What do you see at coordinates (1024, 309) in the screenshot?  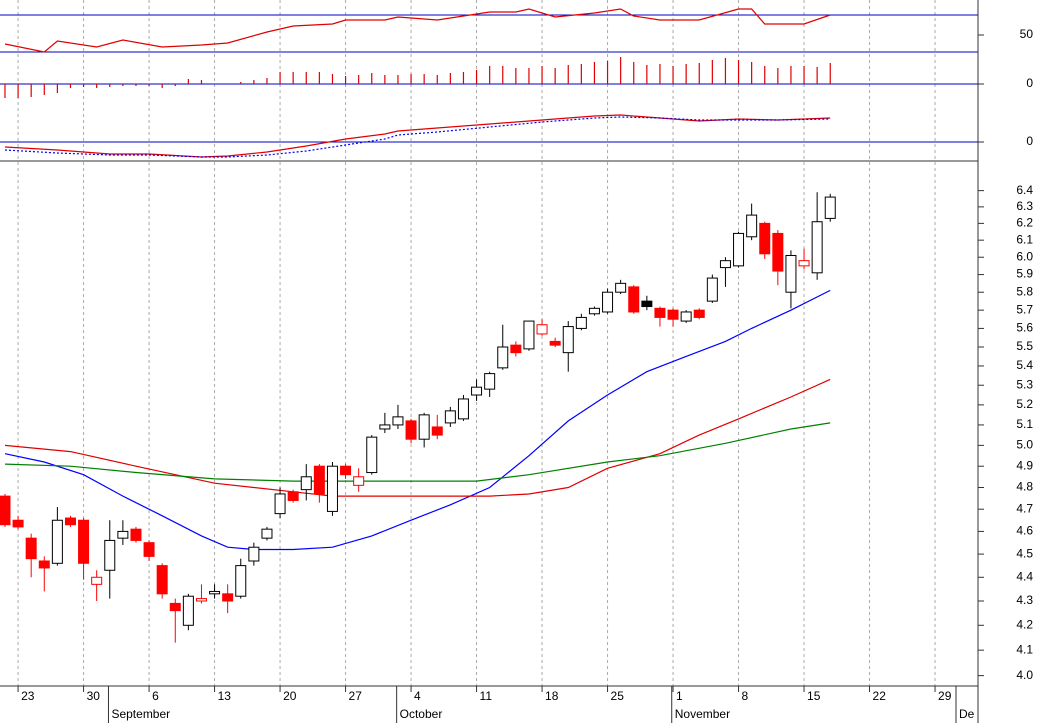 I see `y-tick-label: 5.7` at bounding box center [1024, 309].